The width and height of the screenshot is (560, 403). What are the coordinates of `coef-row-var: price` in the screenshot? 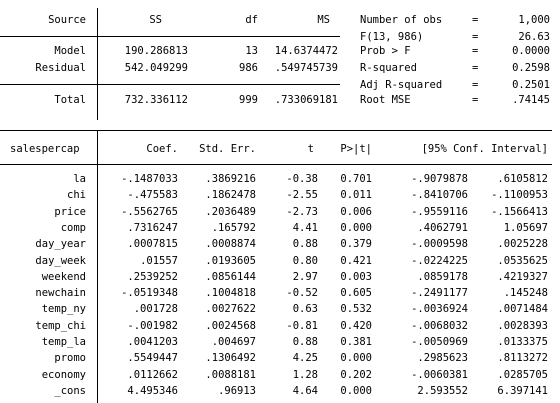 It's located at (70, 212).